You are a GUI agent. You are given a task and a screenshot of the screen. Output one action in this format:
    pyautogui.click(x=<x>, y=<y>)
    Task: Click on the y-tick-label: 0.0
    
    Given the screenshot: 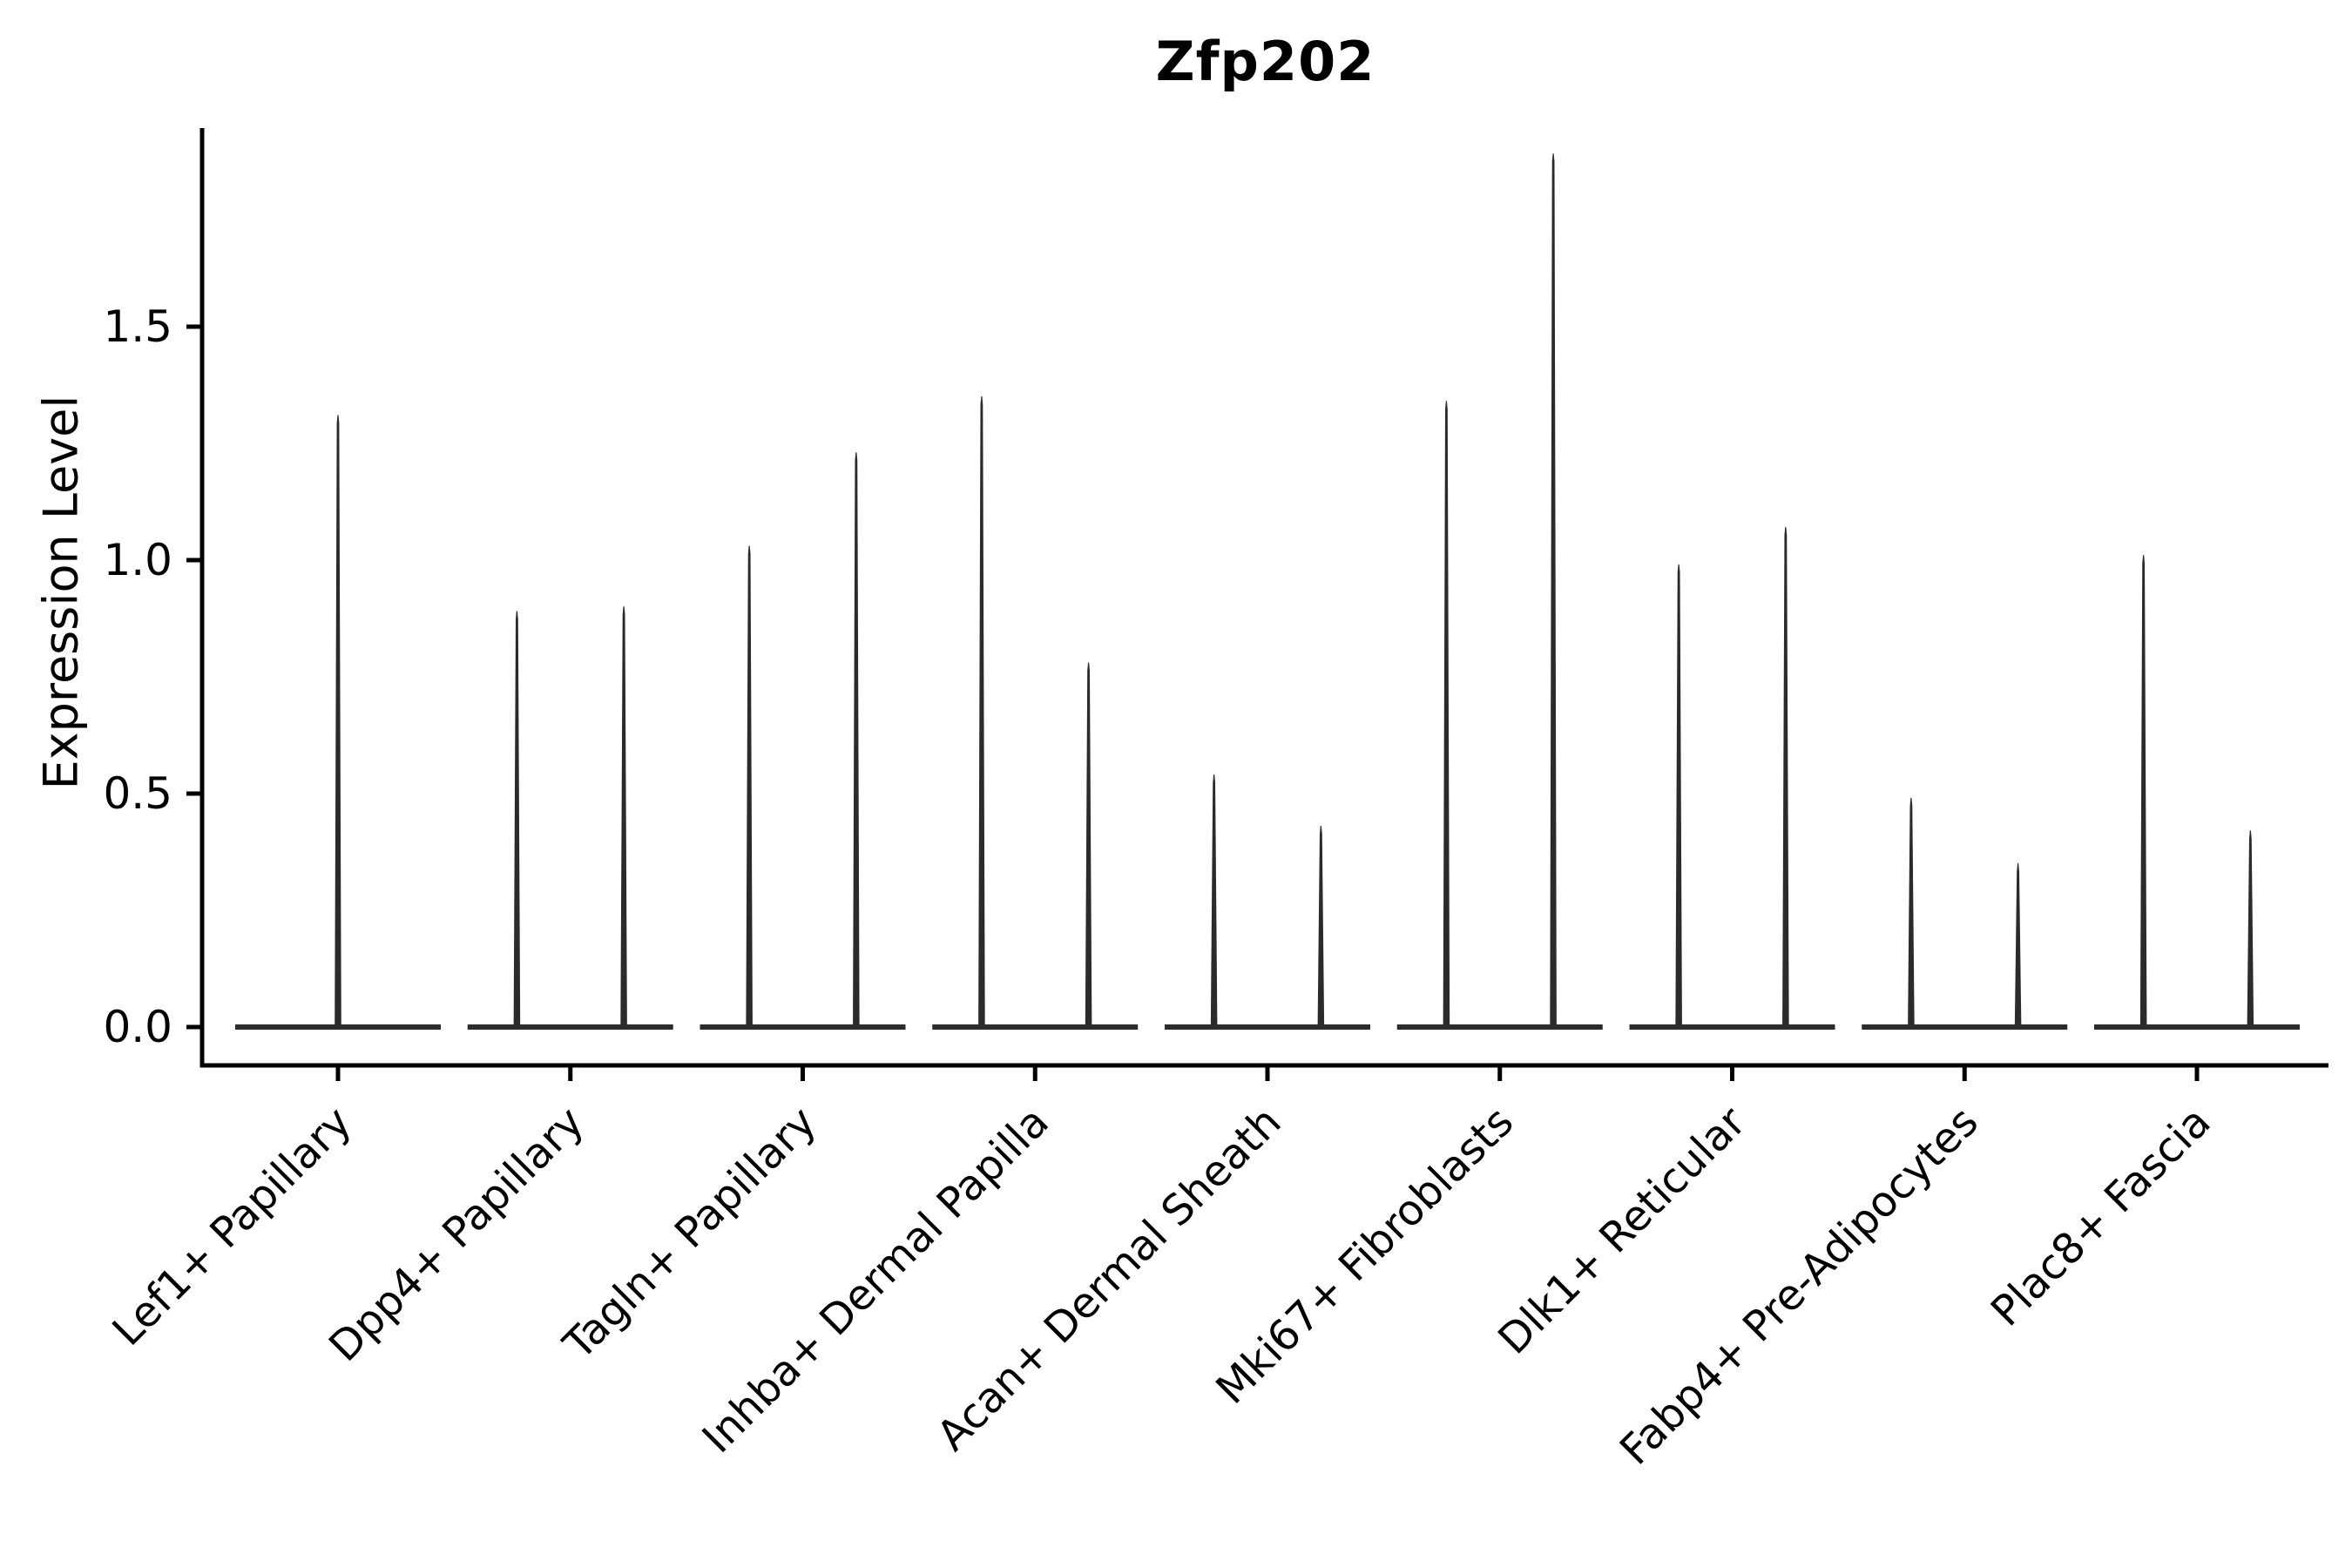 What is the action you would take?
    pyautogui.click(x=137, y=1027)
    